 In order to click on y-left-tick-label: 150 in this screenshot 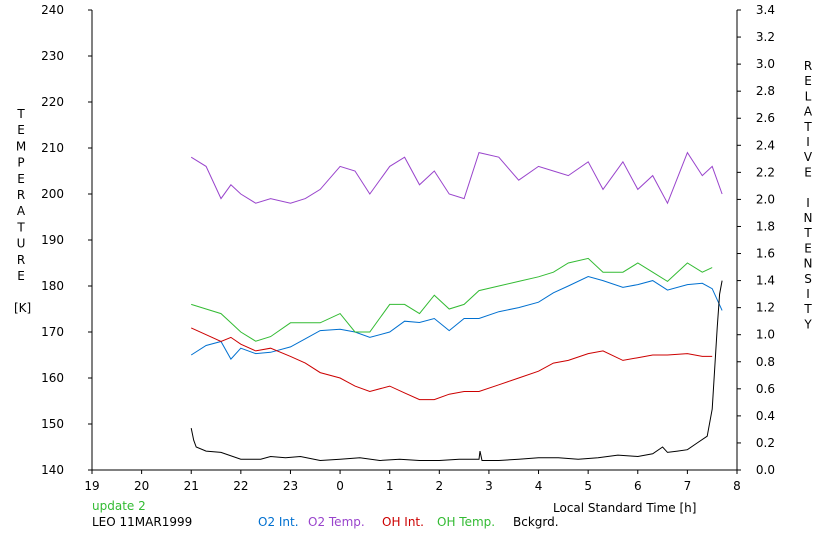, I will do `click(52, 424)`.